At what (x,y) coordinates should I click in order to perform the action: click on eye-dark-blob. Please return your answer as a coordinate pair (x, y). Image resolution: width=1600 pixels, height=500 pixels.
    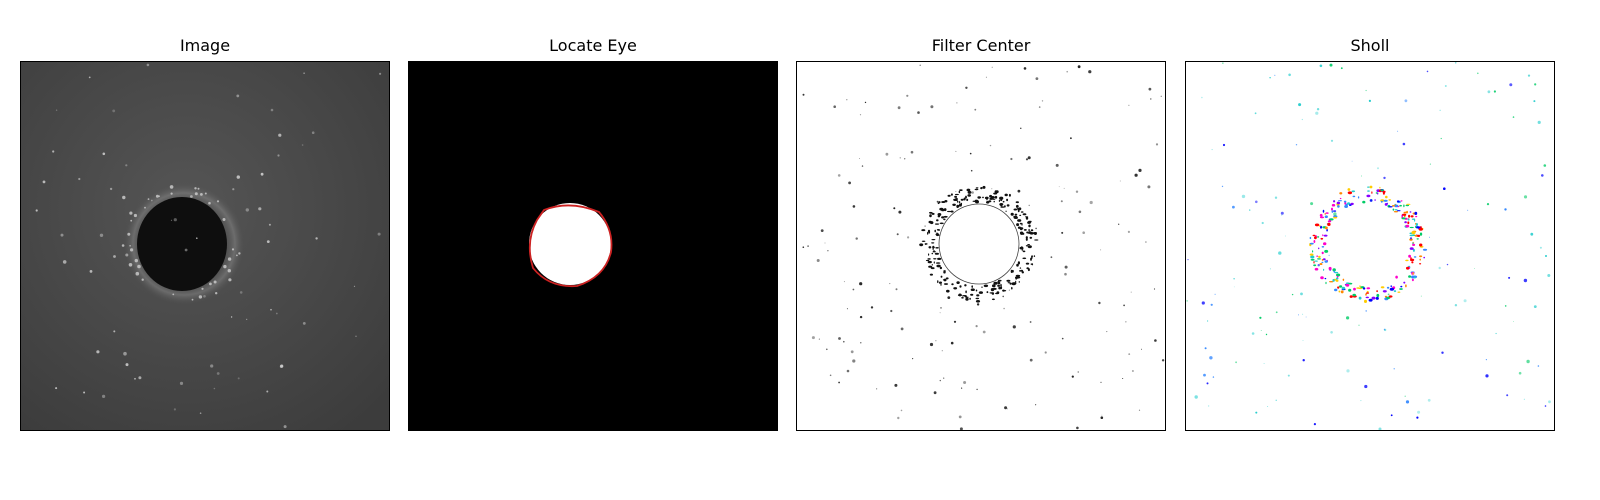
    Looking at the image, I should click on (182, 244).